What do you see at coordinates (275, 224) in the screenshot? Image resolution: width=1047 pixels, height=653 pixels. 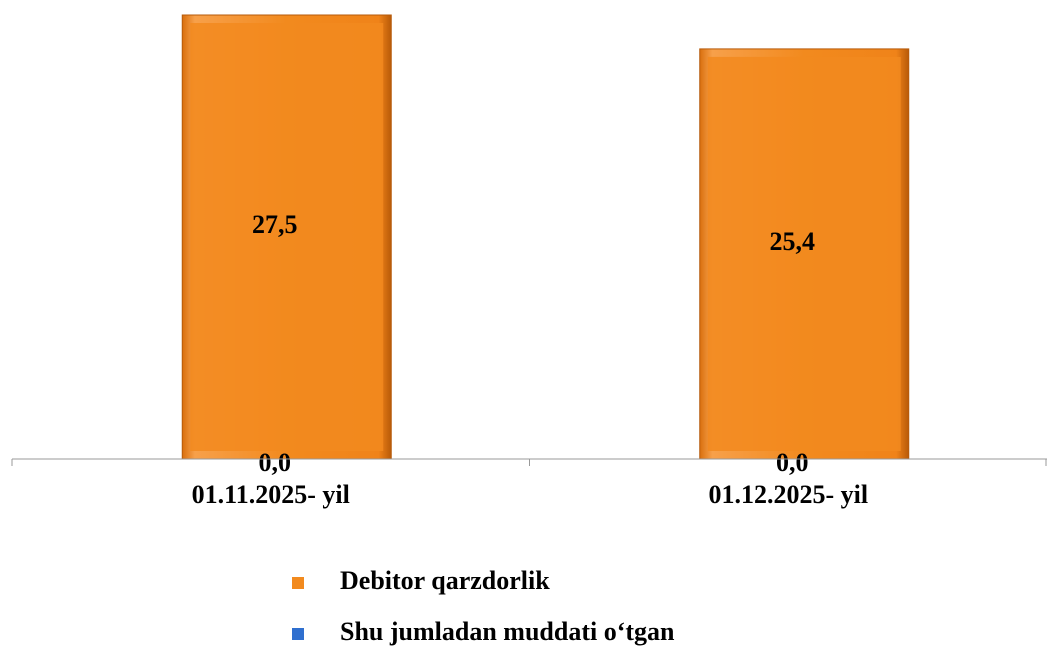 I see `value-label: 27,5` at bounding box center [275, 224].